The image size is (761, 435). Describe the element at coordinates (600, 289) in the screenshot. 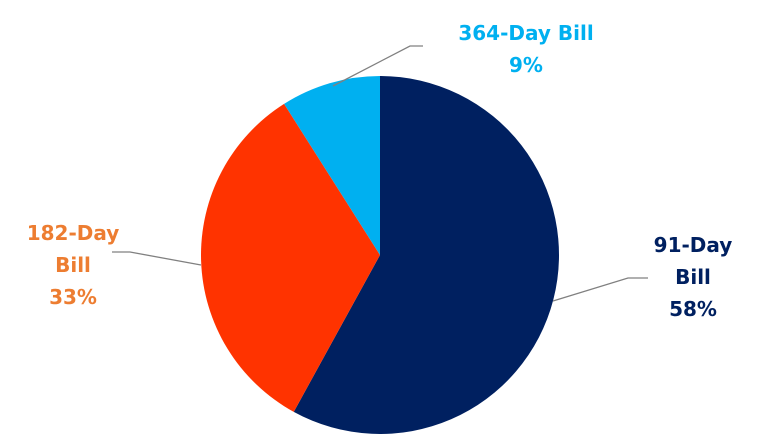

I see `leader-line-91-day-bill` at that location.